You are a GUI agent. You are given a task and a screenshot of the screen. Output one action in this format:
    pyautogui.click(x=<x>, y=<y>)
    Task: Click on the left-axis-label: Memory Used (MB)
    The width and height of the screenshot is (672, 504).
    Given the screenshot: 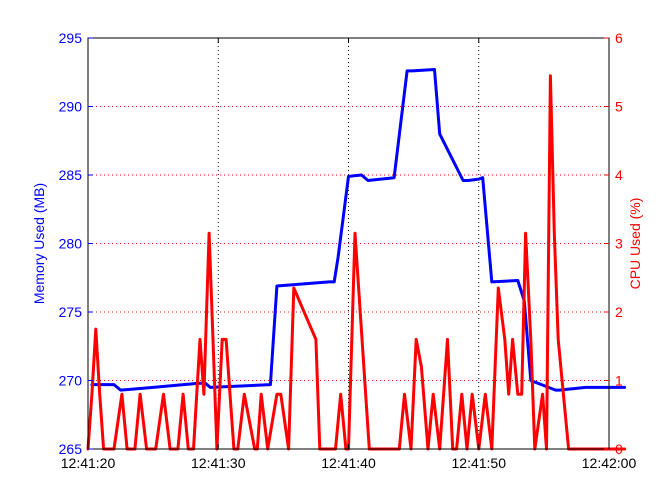 What is the action you would take?
    pyautogui.click(x=39, y=243)
    